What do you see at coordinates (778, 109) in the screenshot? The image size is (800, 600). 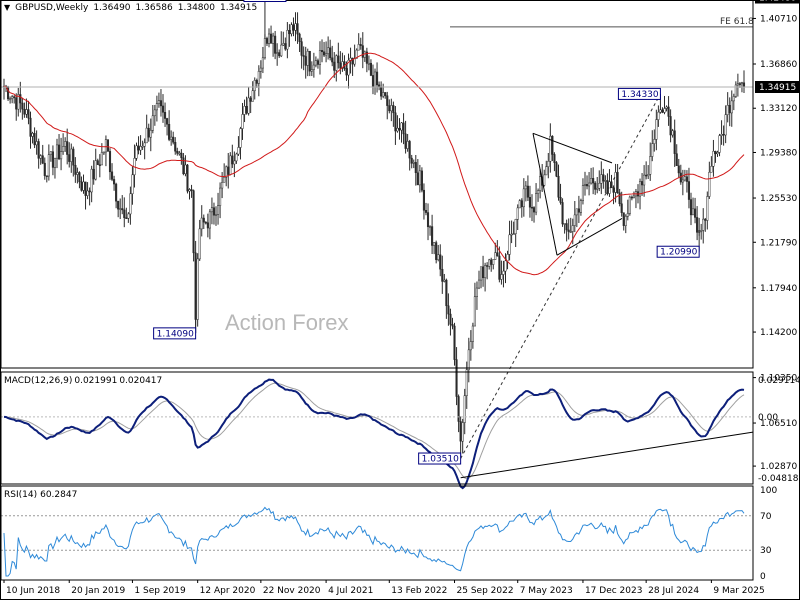 I see `y-tick-label: 1.33120` at bounding box center [778, 109].